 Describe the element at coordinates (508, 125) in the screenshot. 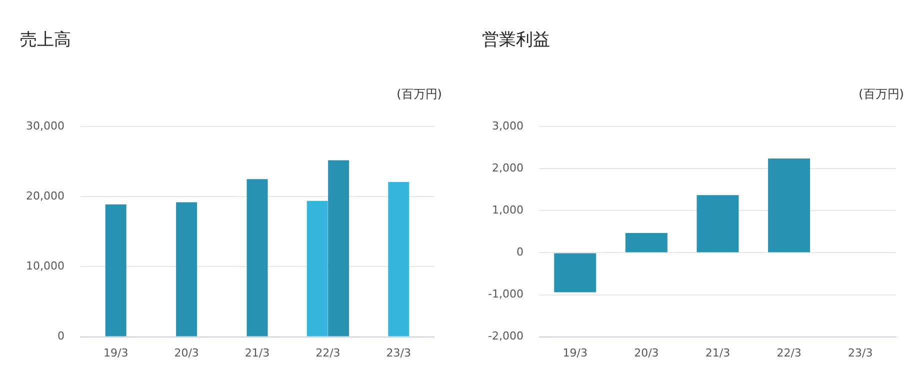

I see `y-tick-label: 3,000` at that location.